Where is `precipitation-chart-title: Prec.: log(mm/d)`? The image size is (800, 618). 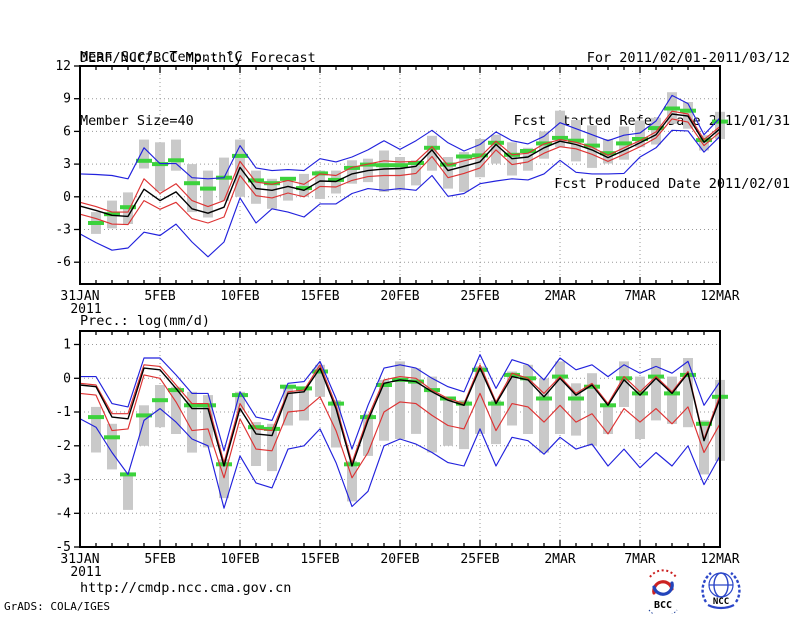
precipitation-chart-title: Prec.: log(mm/d) is located at coordinates (145, 321).